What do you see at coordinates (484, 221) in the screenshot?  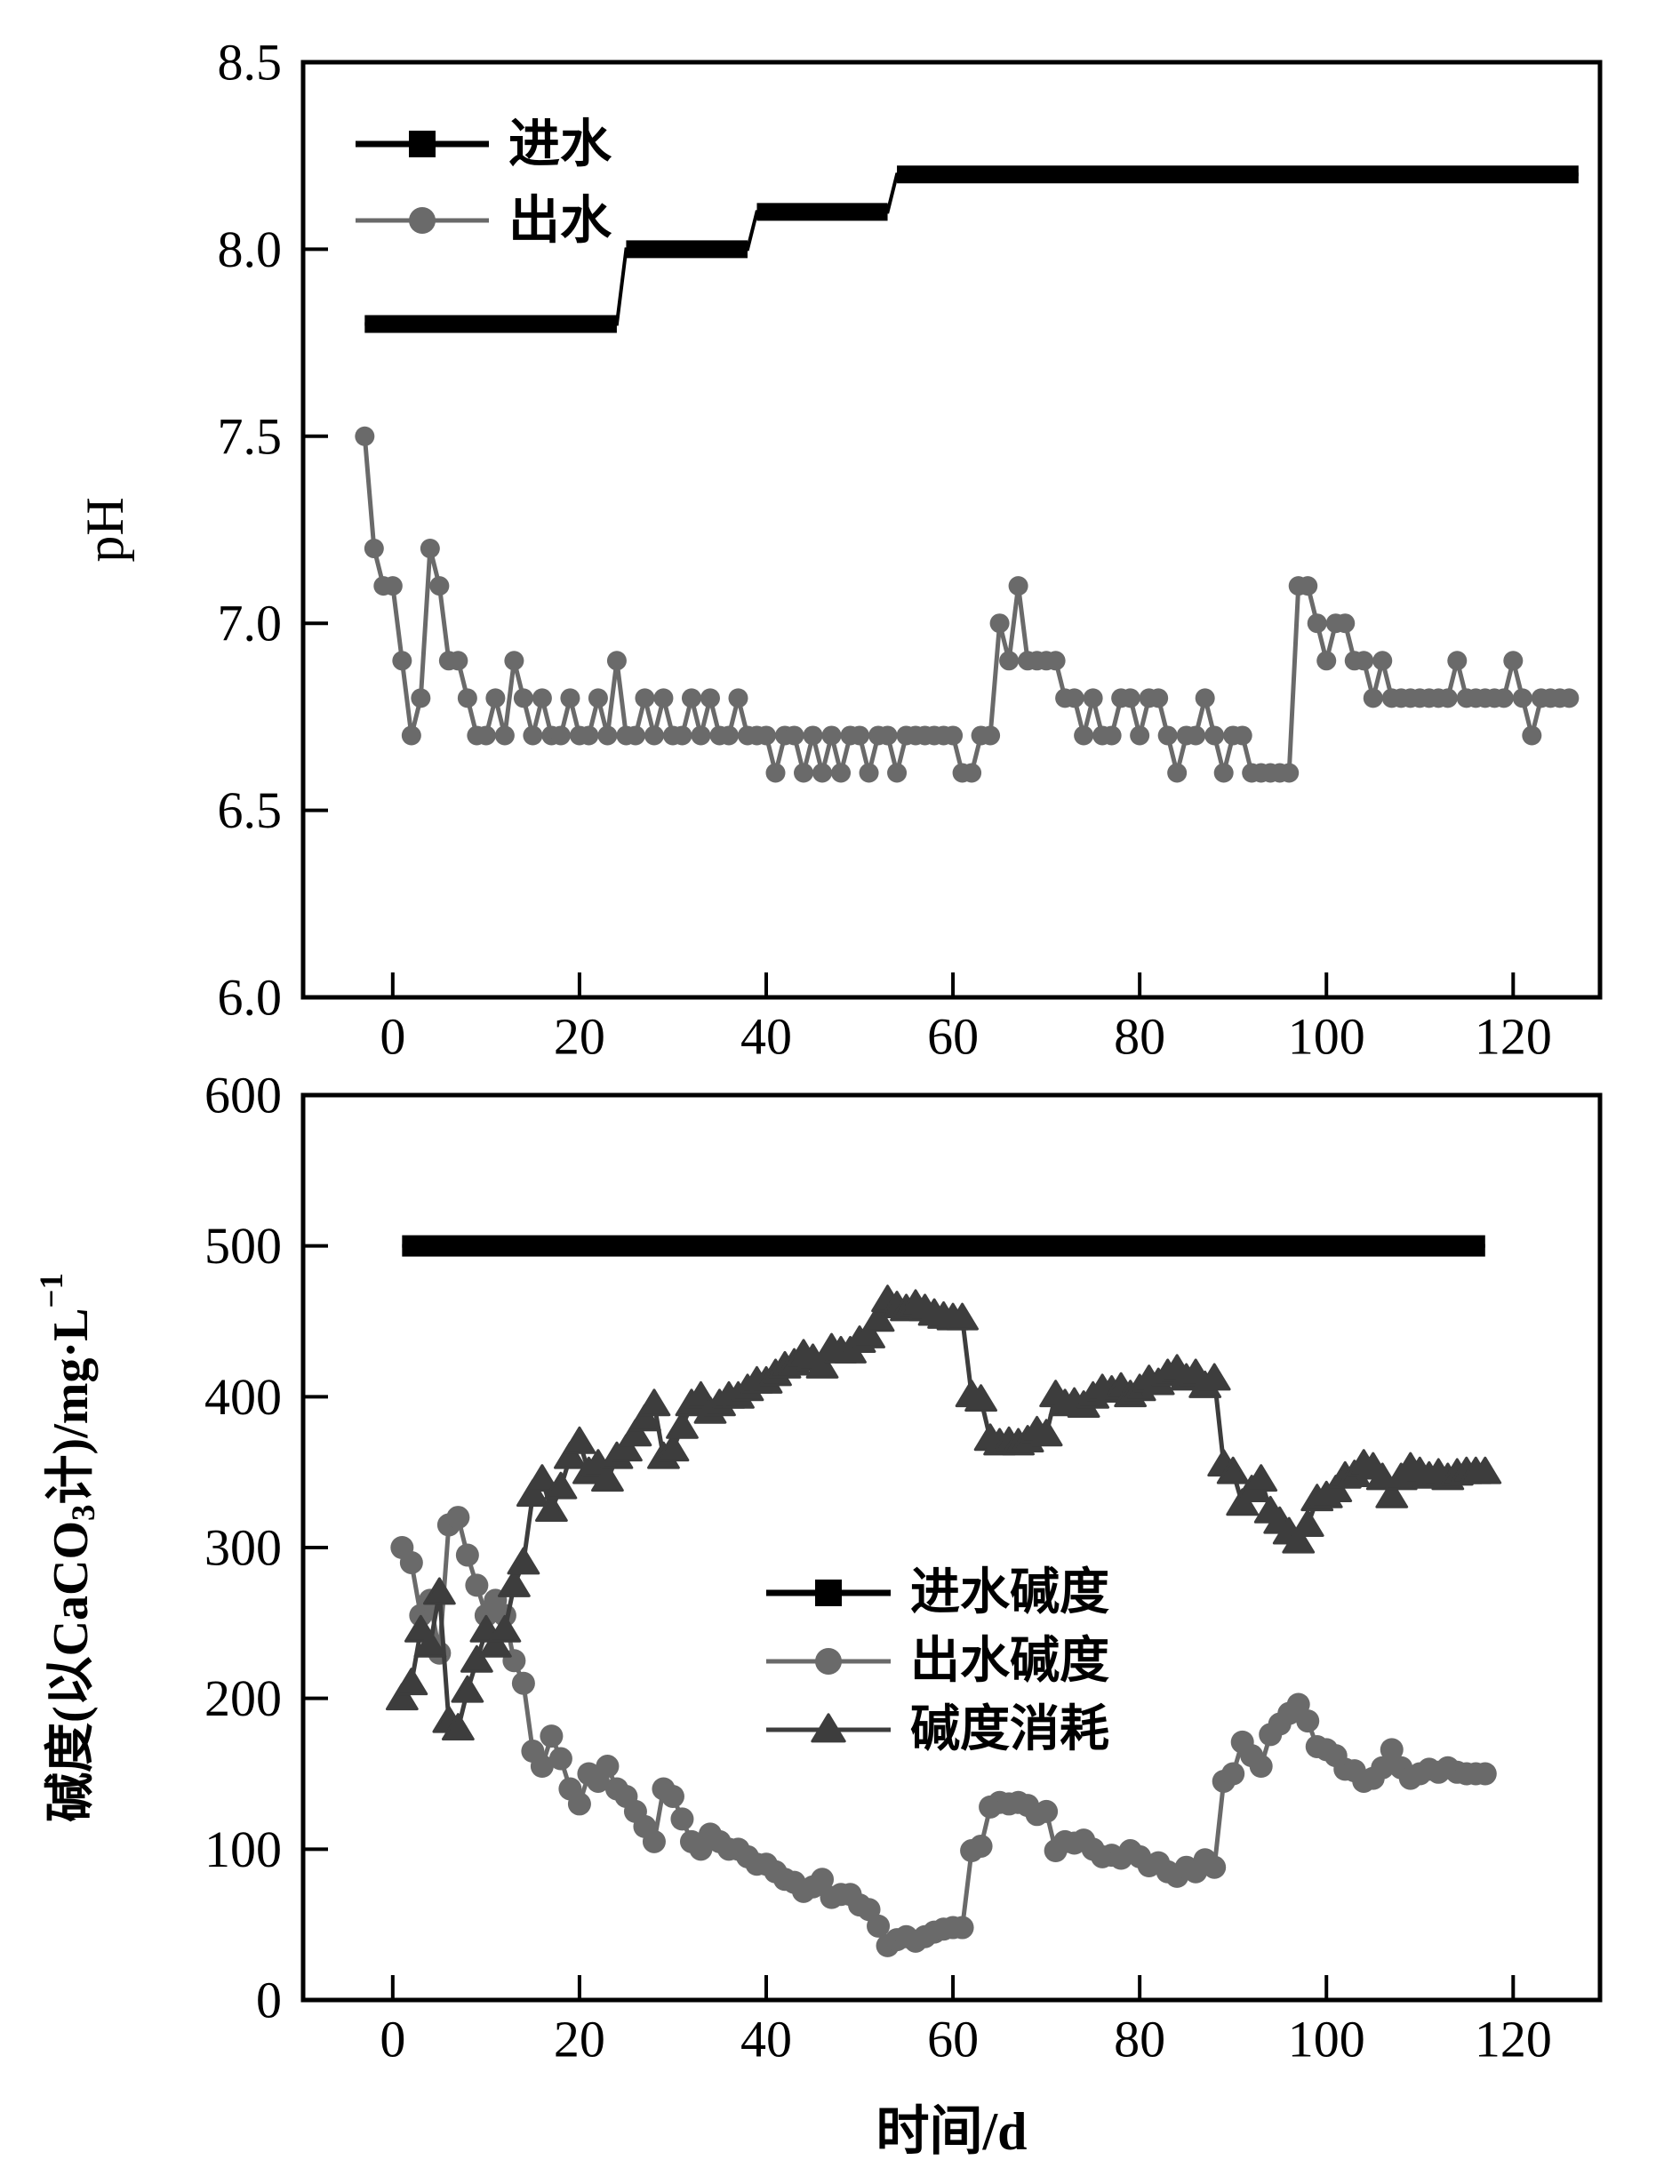 I see `legend-item-effluent: 出水` at bounding box center [484, 221].